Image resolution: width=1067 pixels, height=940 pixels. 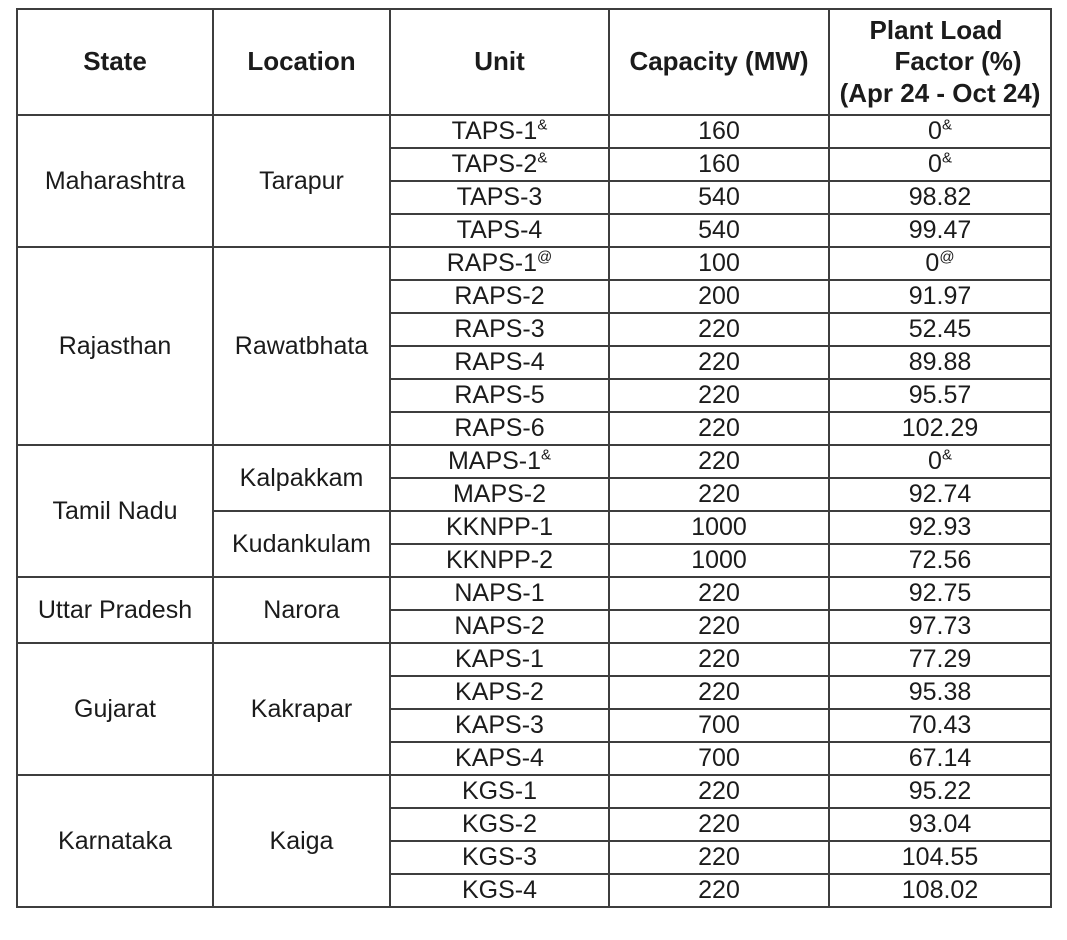 I want to click on plf-cell: 92.74, so click(x=940, y=494).